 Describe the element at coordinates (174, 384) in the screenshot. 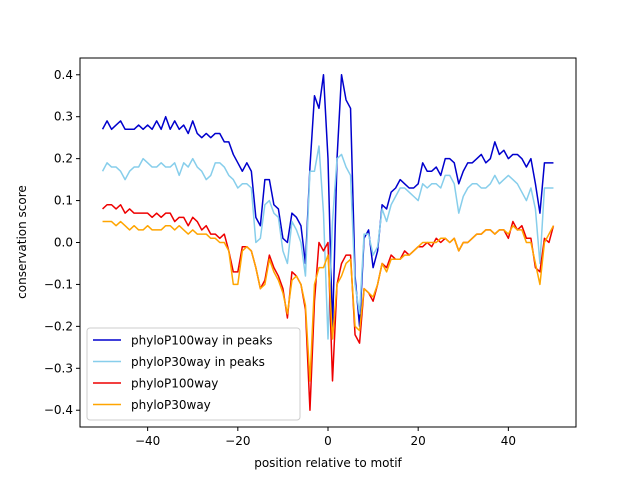

I see `legend-label: phyloP100way` at that location.